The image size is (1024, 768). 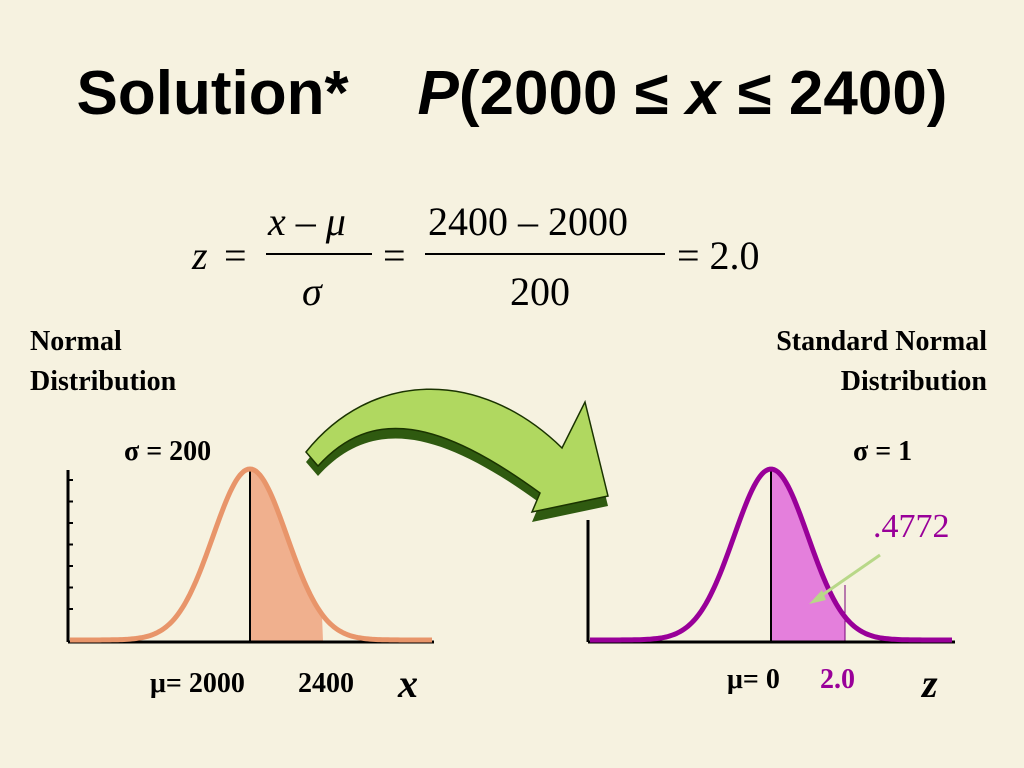 What do you see at coordinates (930, 683) in the screenshot?
I see `right-axis-var: z` at bounding box center [930, 683].